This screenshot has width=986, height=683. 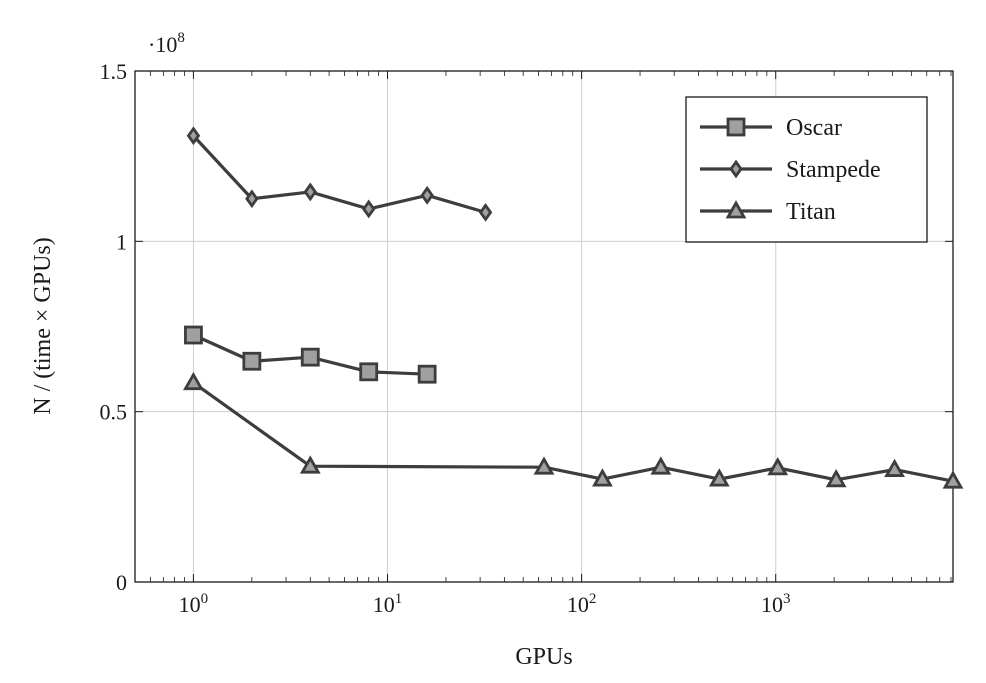 I want to click on legend: Oscar Stampede Titan, so click(x=806, y=169).